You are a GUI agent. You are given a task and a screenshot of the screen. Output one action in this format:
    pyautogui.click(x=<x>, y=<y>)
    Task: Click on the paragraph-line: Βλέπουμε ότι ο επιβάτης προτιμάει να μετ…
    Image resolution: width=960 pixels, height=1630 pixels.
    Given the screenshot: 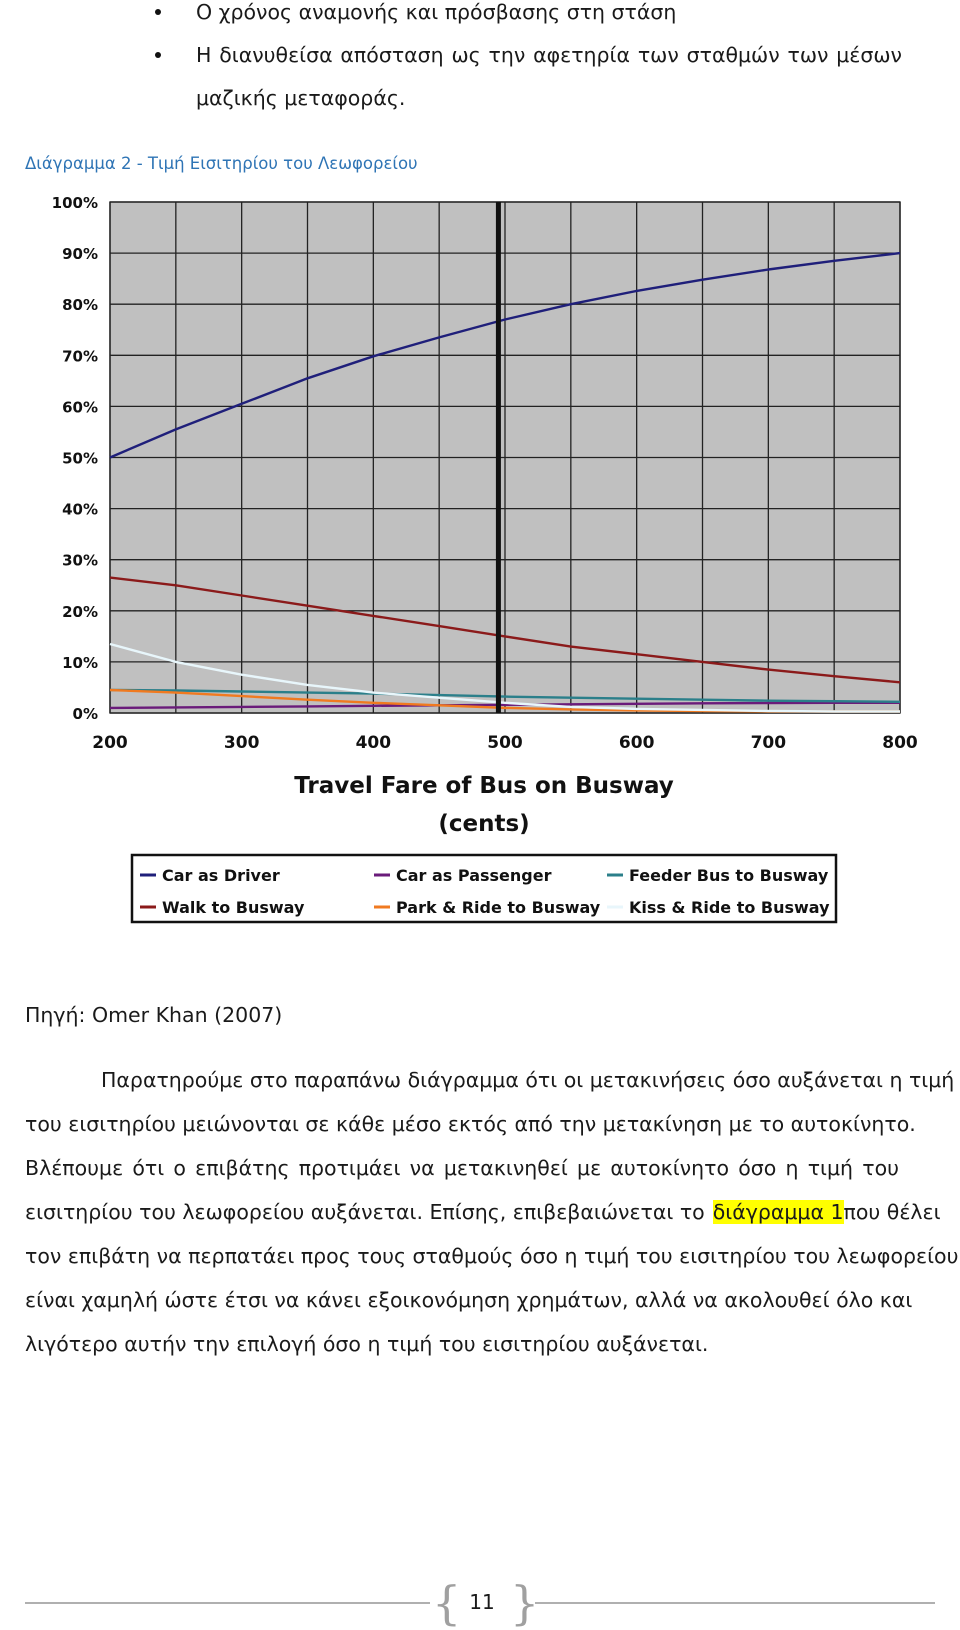 What is the action you would take?
    pyautogui.click(x=462, y=1168)
    